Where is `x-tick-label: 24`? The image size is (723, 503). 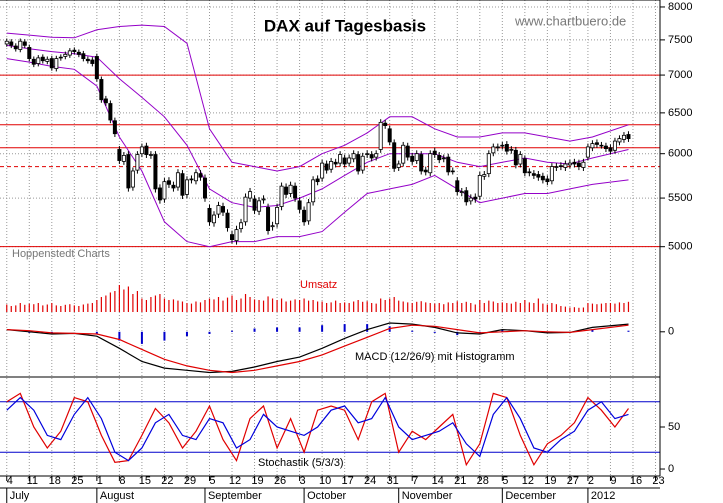 x-tick-label: 24 is located at coordinates (370, 481).